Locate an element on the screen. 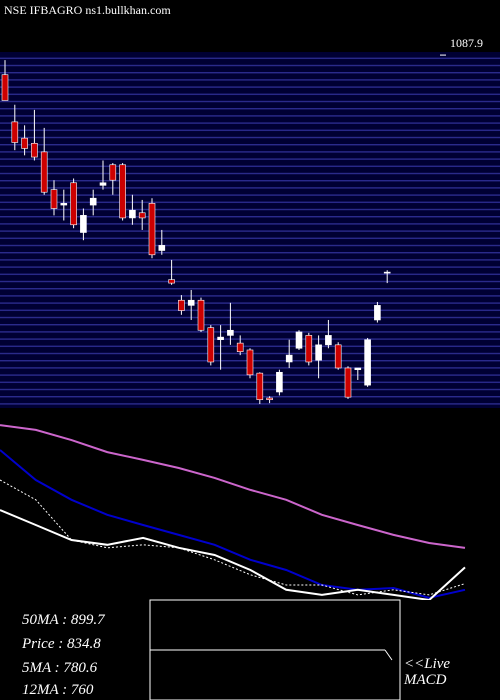  annotation: 50MA : 899.7 is located at coordinates (64, 620).